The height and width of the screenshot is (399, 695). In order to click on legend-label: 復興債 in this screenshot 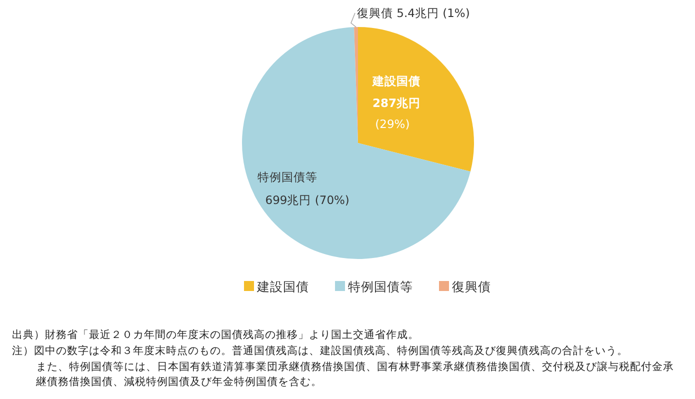, I will do `click(471, 286)`.